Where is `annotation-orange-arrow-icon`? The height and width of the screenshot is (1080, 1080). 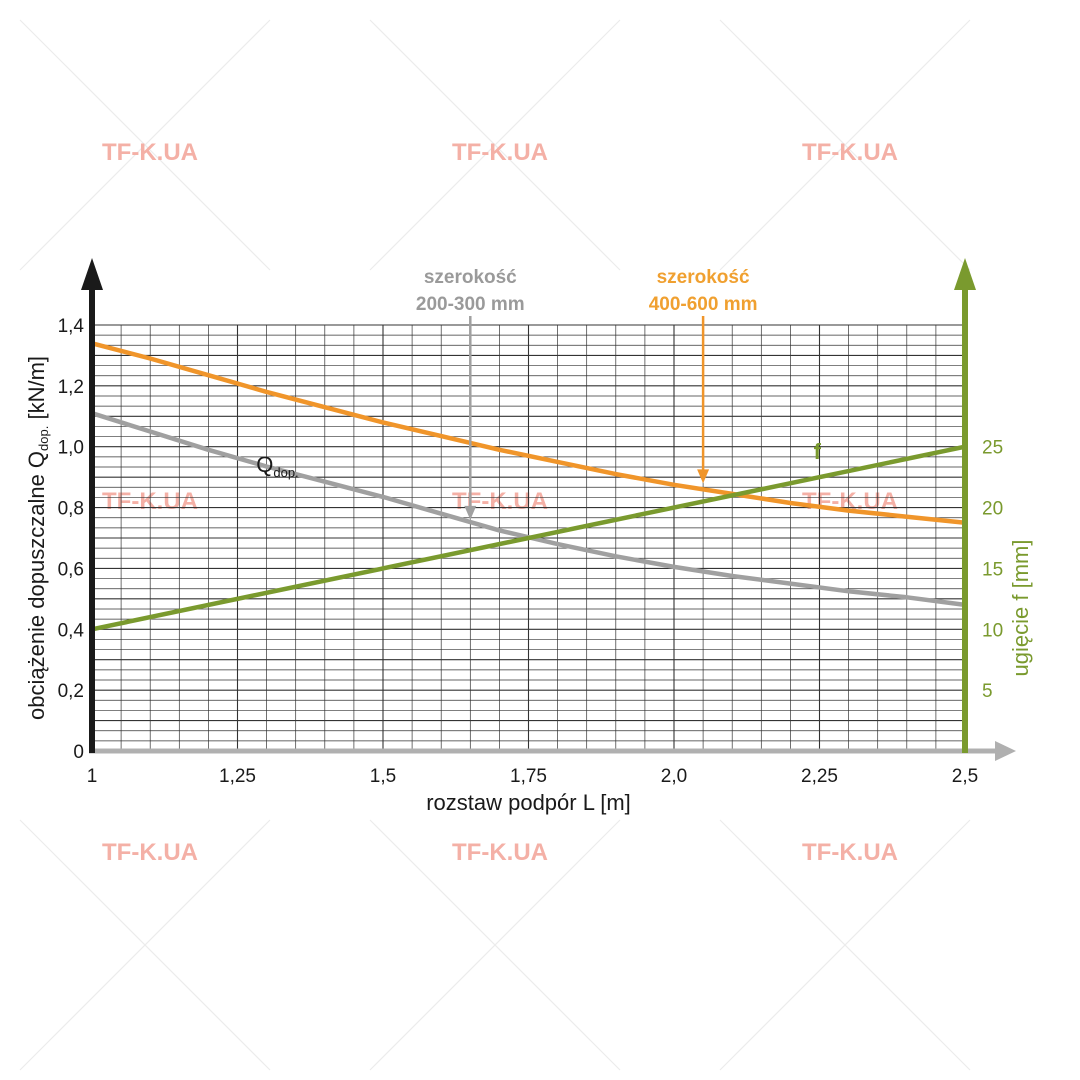 annotation-orange-arrow-icon is located at coordinates (703, 476).